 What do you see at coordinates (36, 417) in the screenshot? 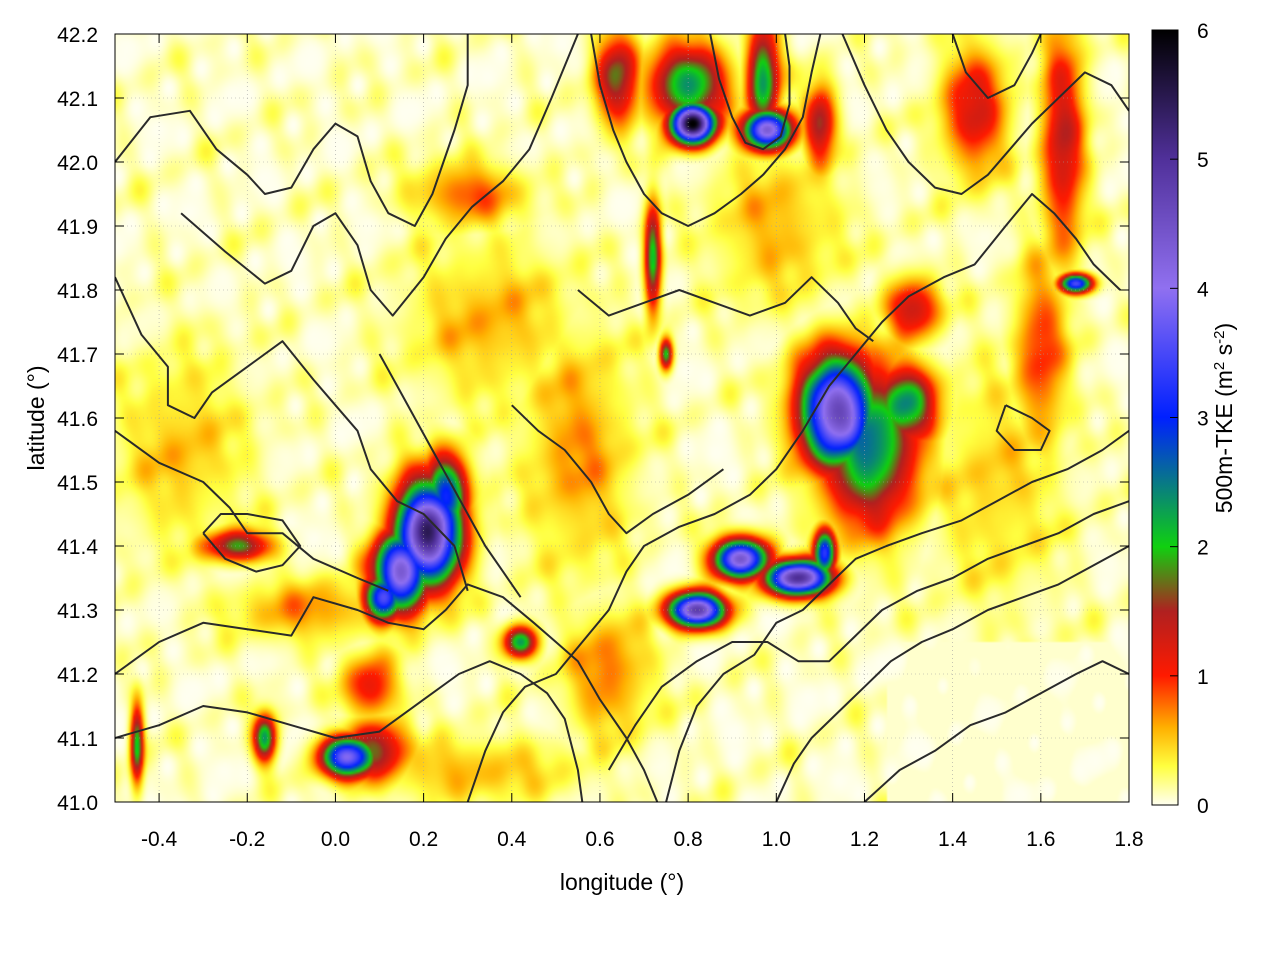
I see `y-axis-title: latitude (°)` at bounding box center [36, 417].